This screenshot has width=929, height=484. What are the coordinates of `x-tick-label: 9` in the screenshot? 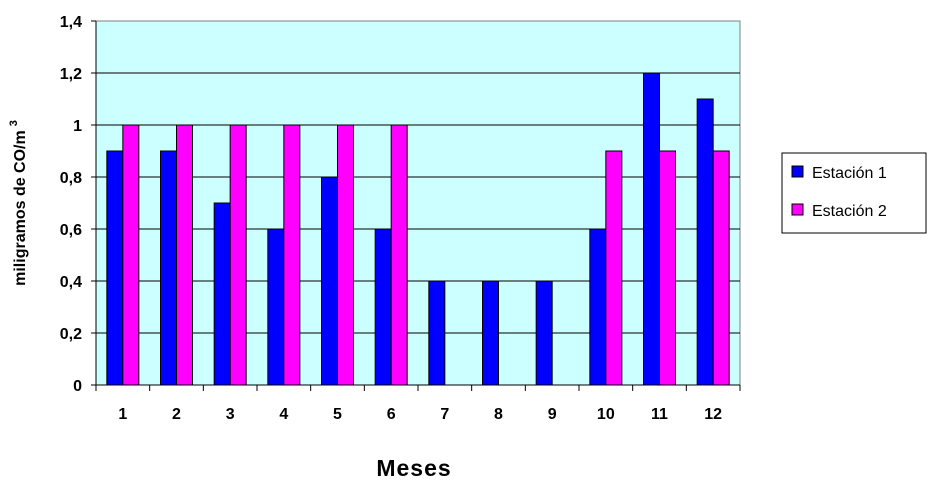 It's located at (552, 414).